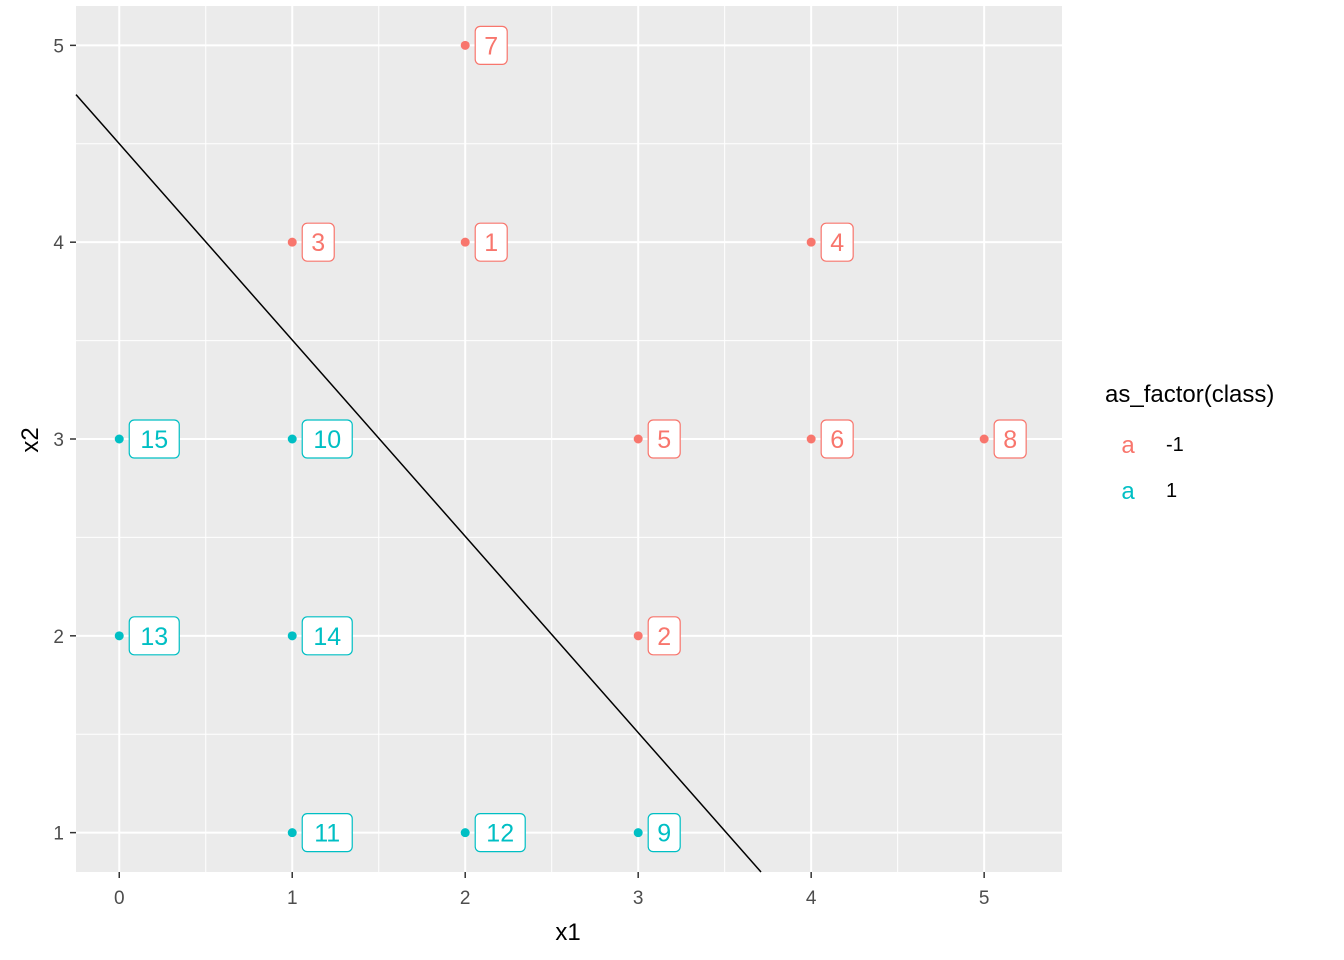 The height and width of the screenshot is (960, 1344). Describe the element at coordinates (465, 898) in the screenshot. I see `x-tick-label: 2` at that location.